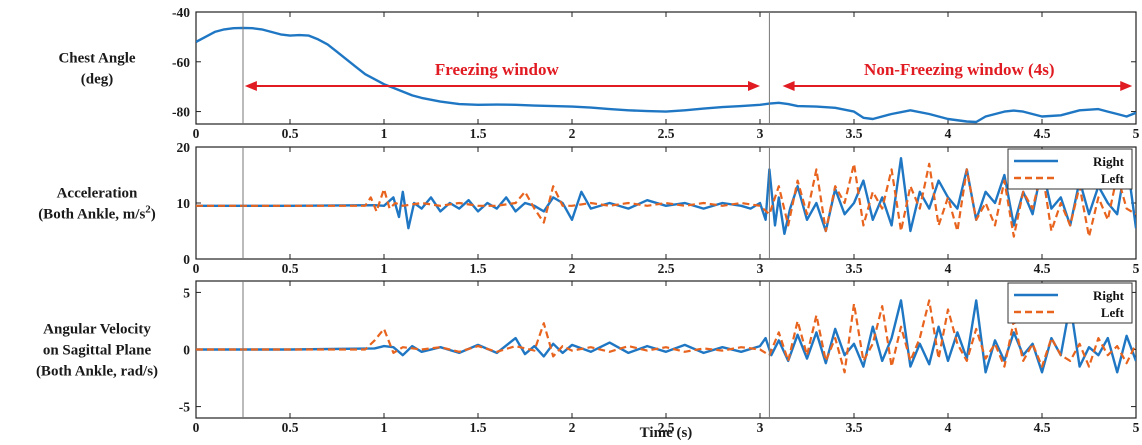  I want to click on series-group, so click(666, 336).